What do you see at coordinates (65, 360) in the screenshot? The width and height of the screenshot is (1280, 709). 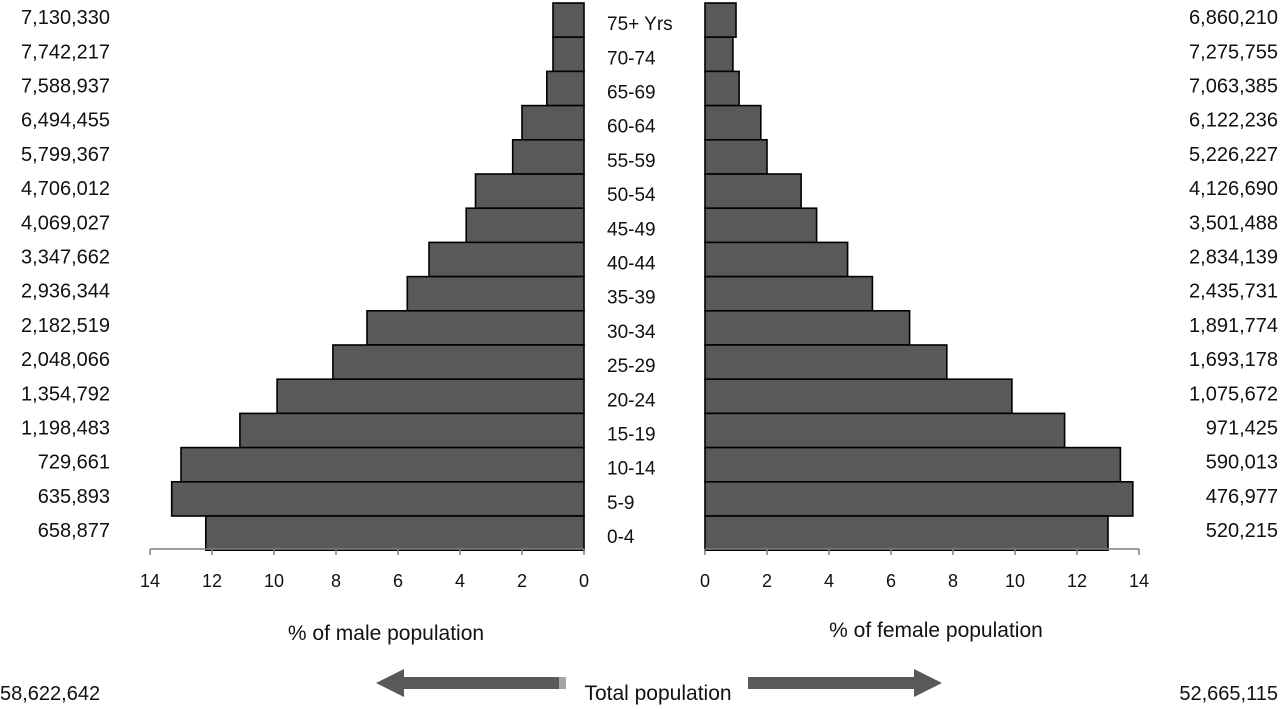 I see `male-count-label: 2,048,066` at bounding box center [65, 360].